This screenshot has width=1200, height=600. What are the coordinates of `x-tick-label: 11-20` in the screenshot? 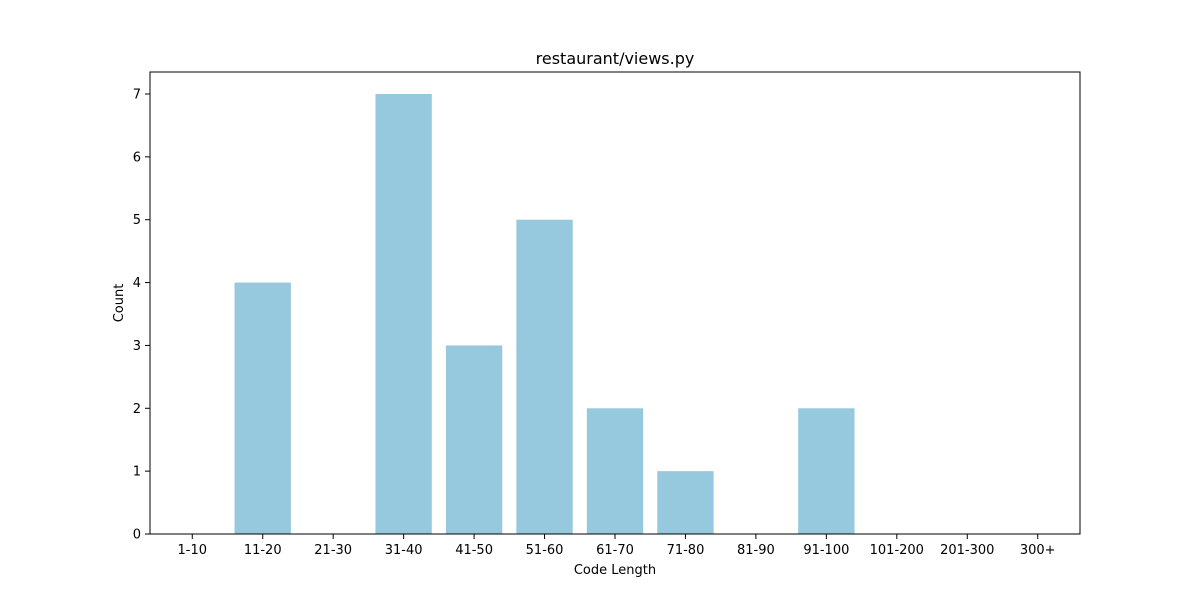 It's located at (263, 550).